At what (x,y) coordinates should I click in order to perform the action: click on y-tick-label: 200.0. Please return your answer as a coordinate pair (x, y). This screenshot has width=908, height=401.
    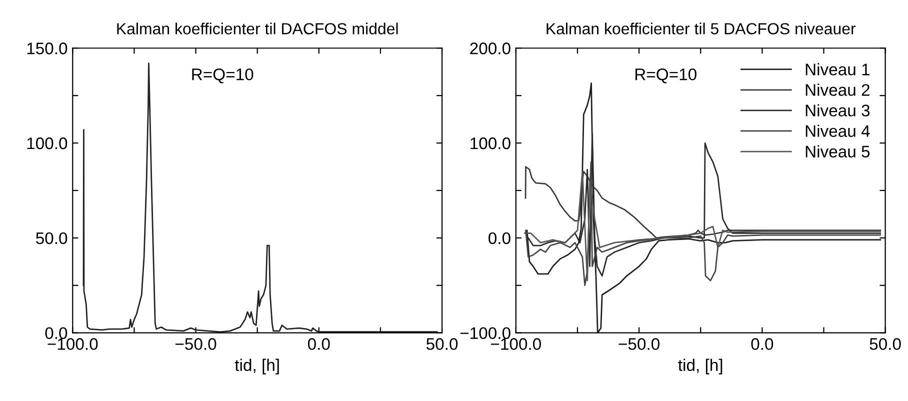
    Looking at the image, I should click on (490, 48).